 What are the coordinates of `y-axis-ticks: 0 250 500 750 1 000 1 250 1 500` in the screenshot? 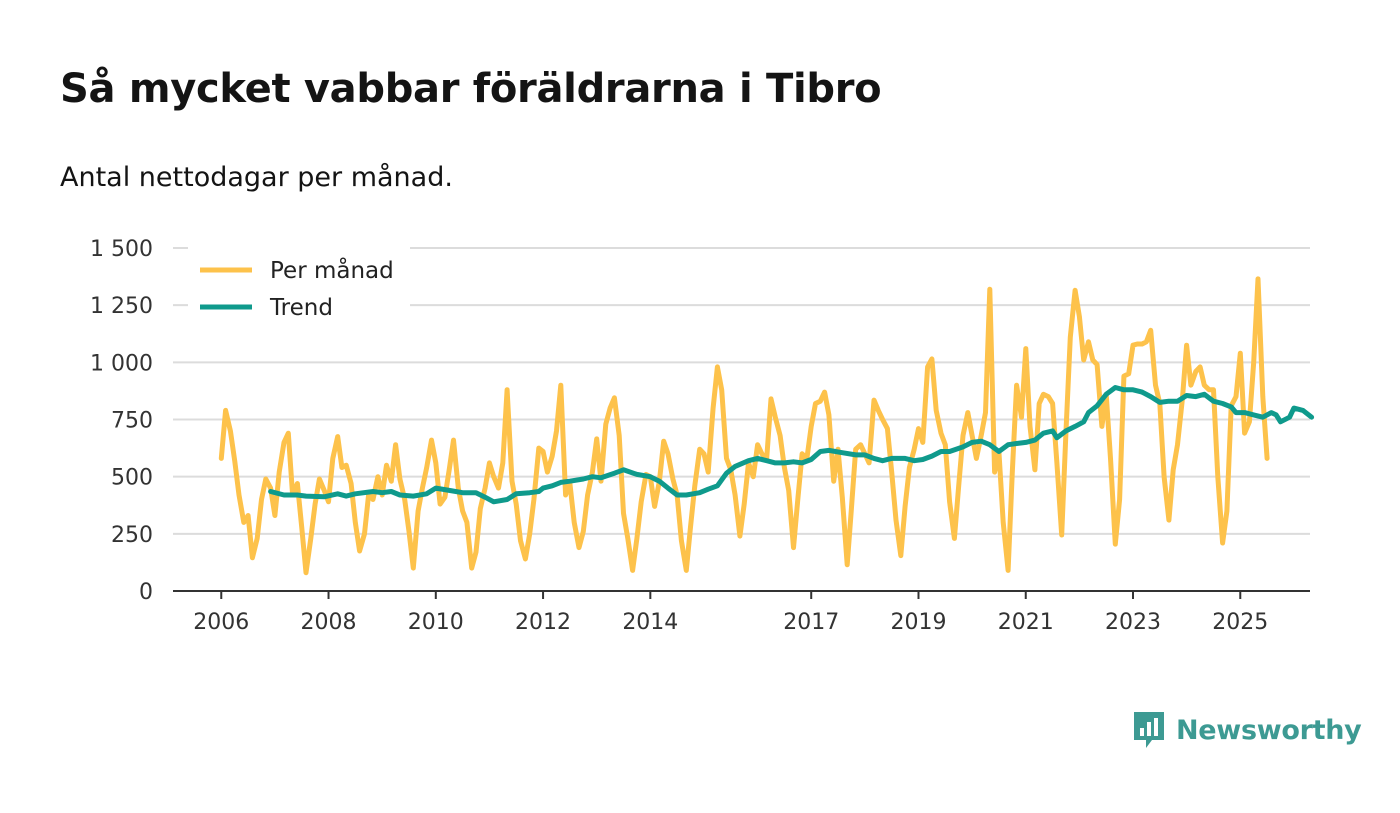 It's located at (121, 421).